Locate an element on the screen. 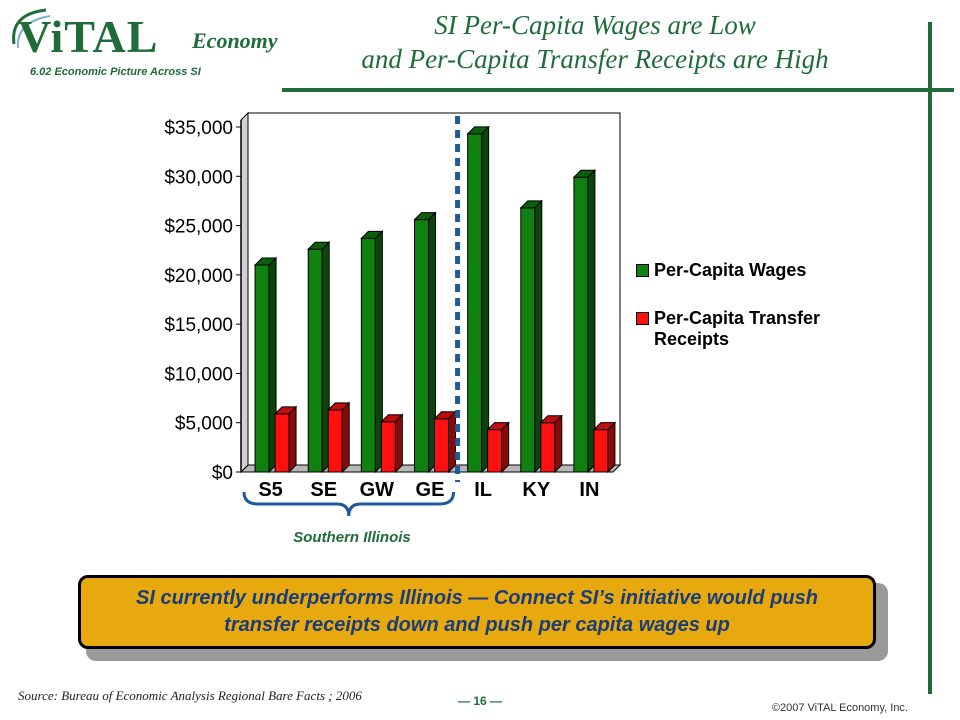 The width and height of the screenshot is (960, 720). x-tick-label: GW is located at coordinates (377, 490).